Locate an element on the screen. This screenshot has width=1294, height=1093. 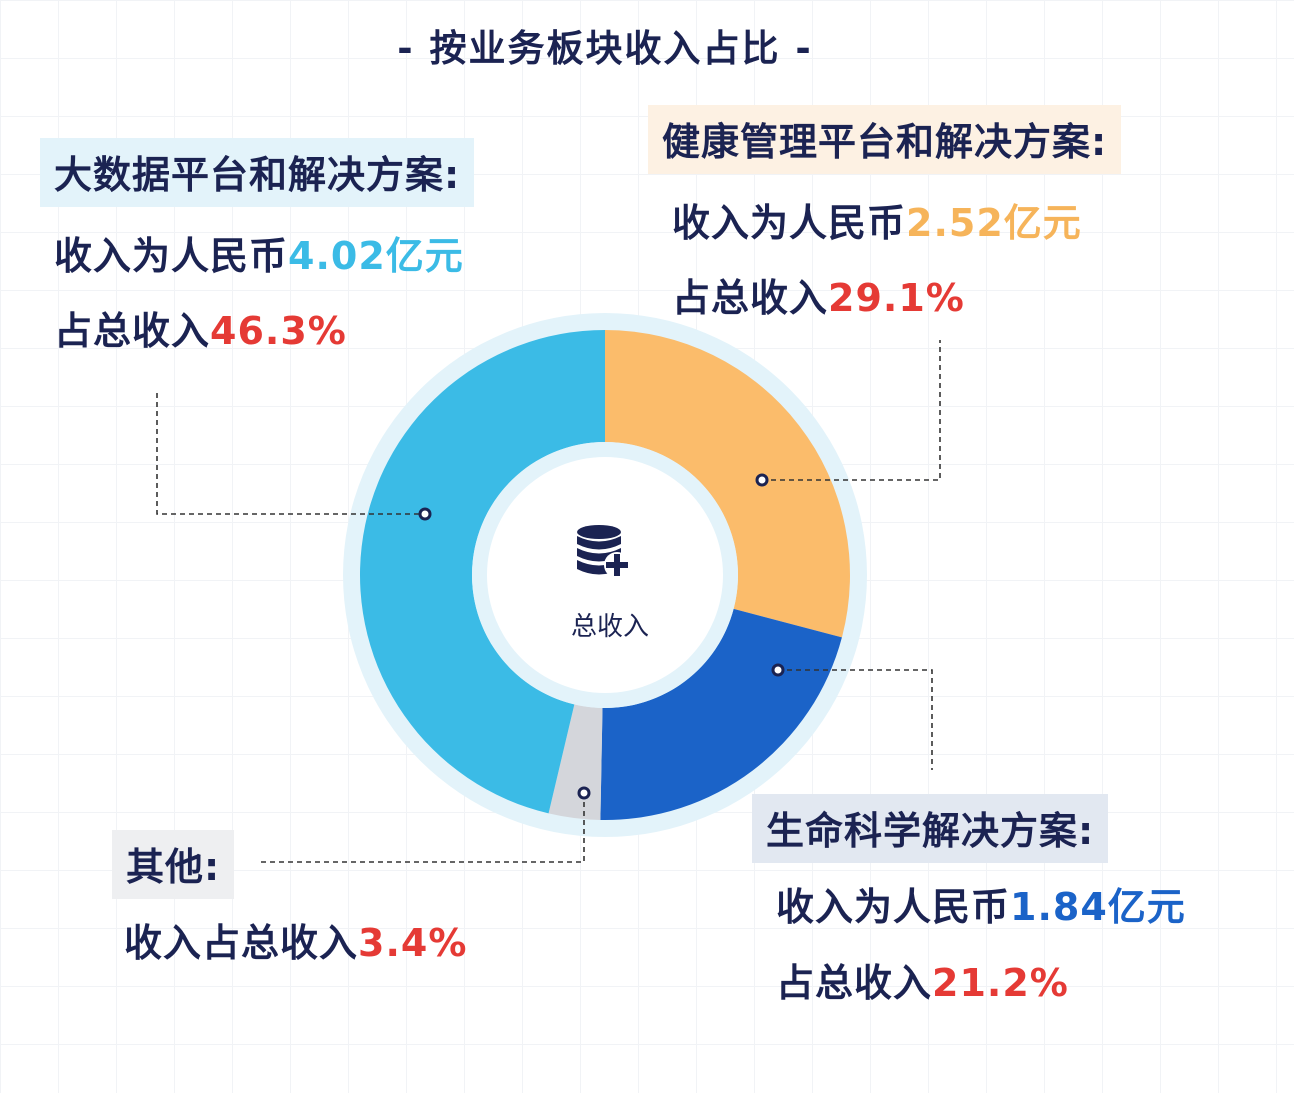
other-share: 收入占总收入3.4% is located at coordinates (295, 939).